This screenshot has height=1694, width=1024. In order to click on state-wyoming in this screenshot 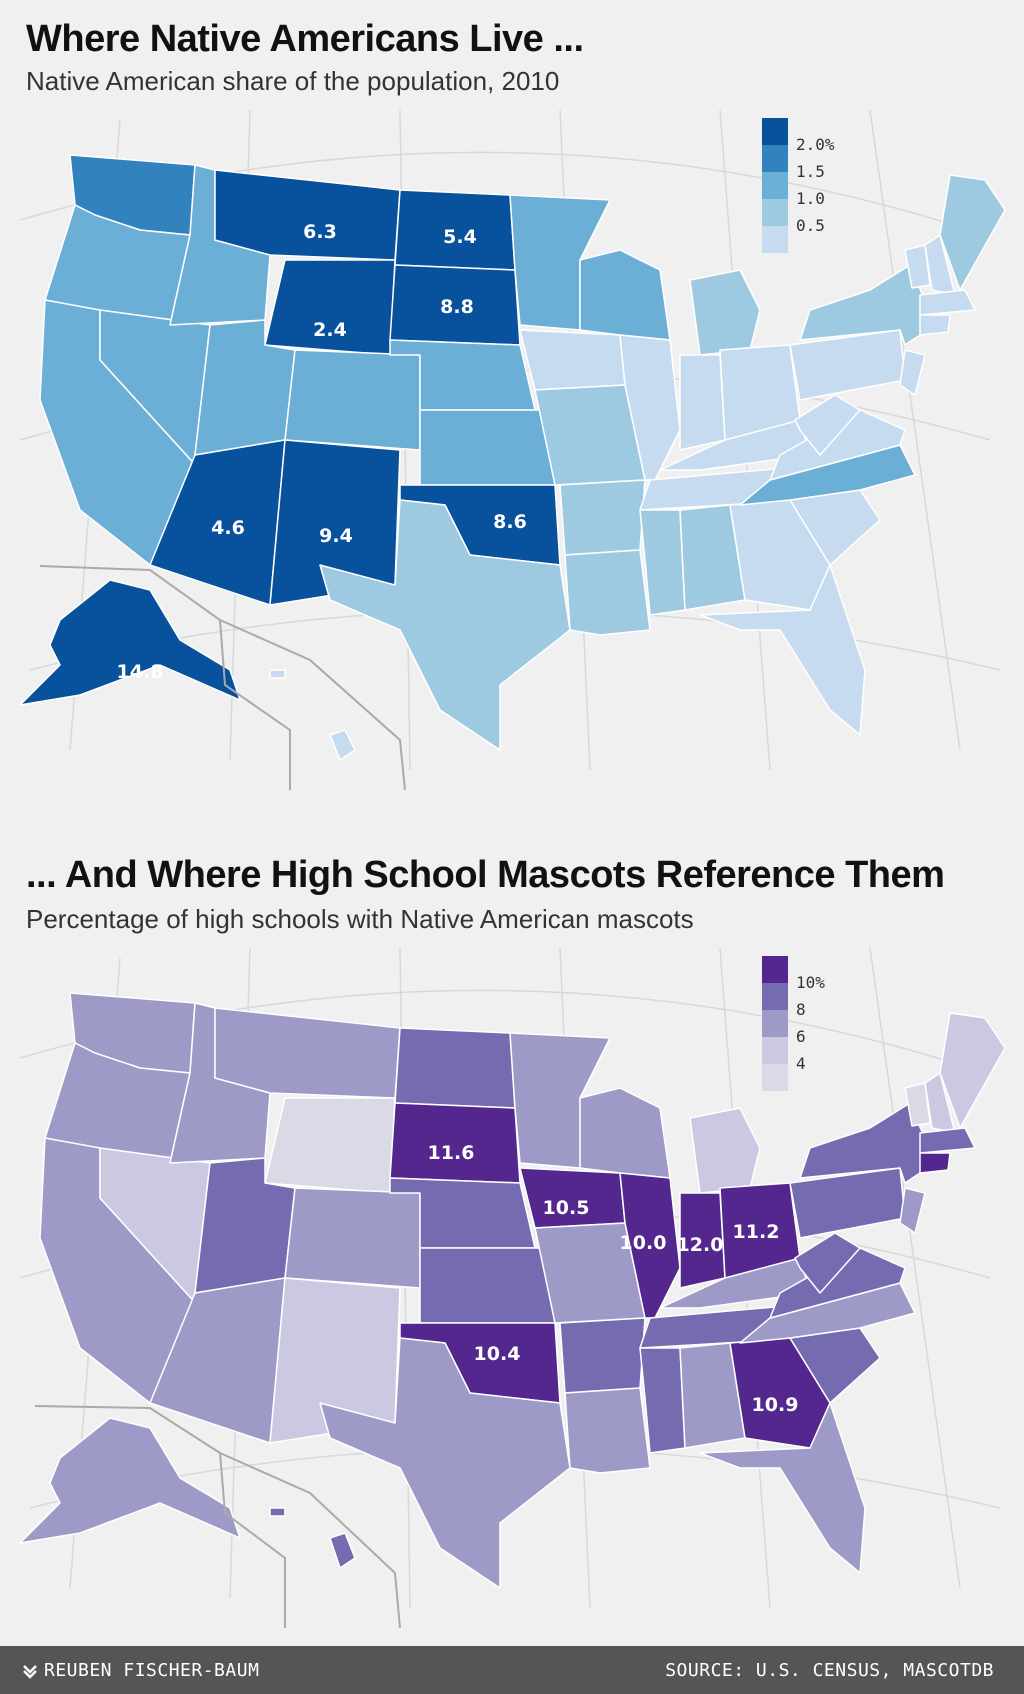, I will do `click(330, 1145)`.